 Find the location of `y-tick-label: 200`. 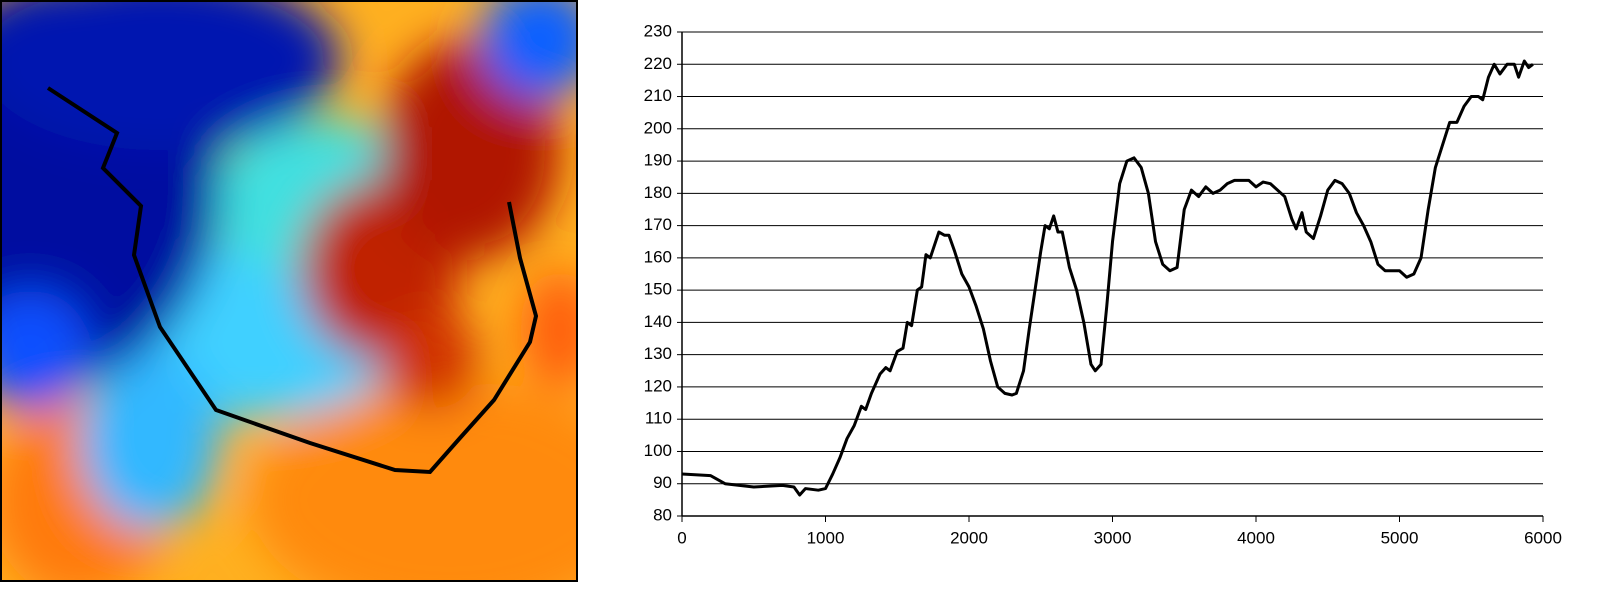

y-tick-label: 200 is located at coordinates (658, 127).